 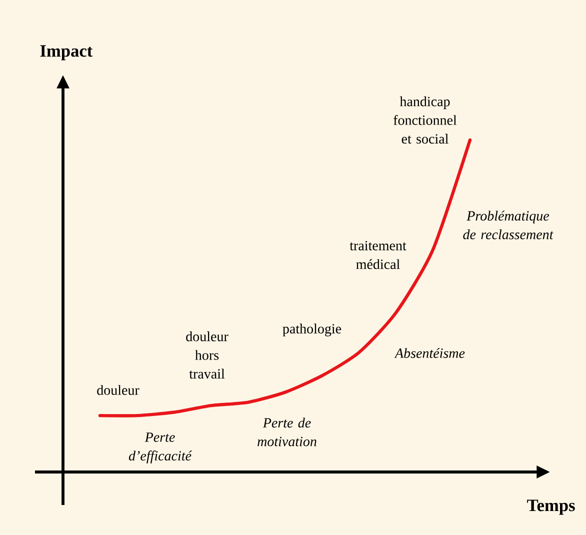 I want to click on x-axis-title: Temps, so click(x=551, y=507).